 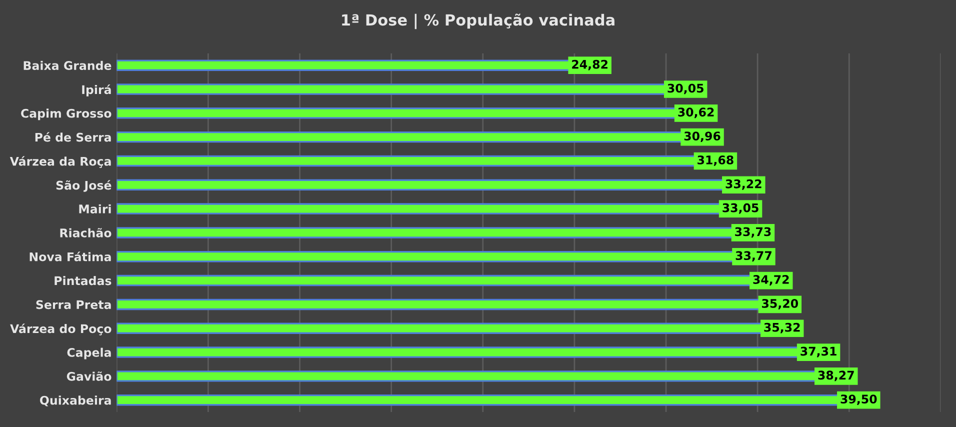 I want to click on y-tick-label: Mairi, so click(x=95, y=209).